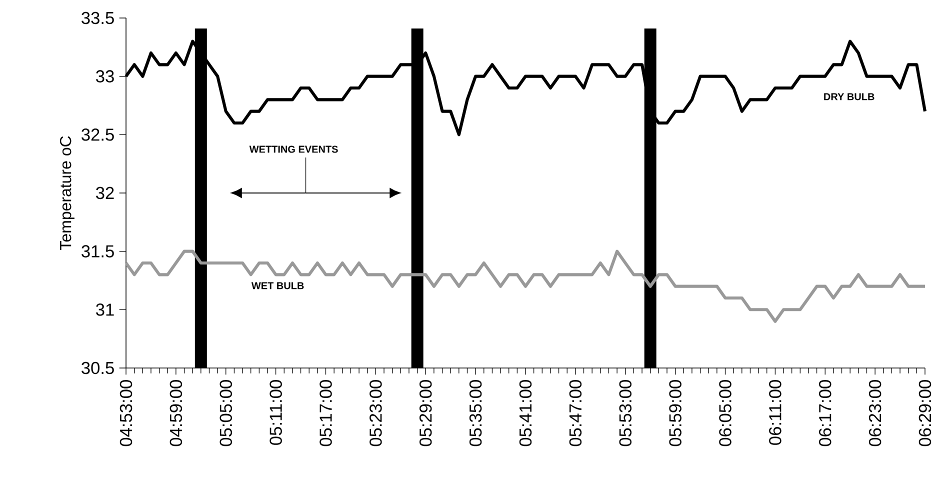 The width and height of the screenshot is (938, 499). What do you see at coordinates (98, 18) in the screenshot?
I see `y-tick-label: 33.5` at bounding box center [98, 18].